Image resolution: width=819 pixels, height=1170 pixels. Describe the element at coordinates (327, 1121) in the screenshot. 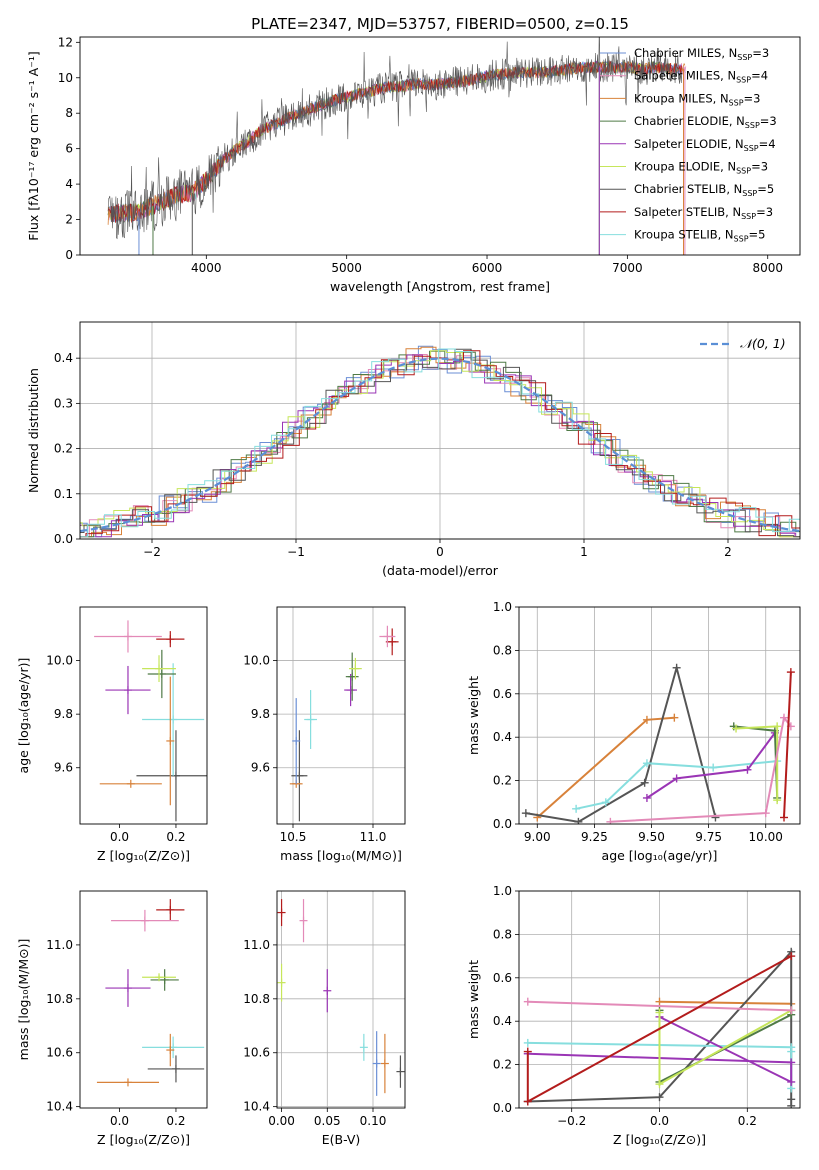

I see `x-tick-label: 0.05` at that location.